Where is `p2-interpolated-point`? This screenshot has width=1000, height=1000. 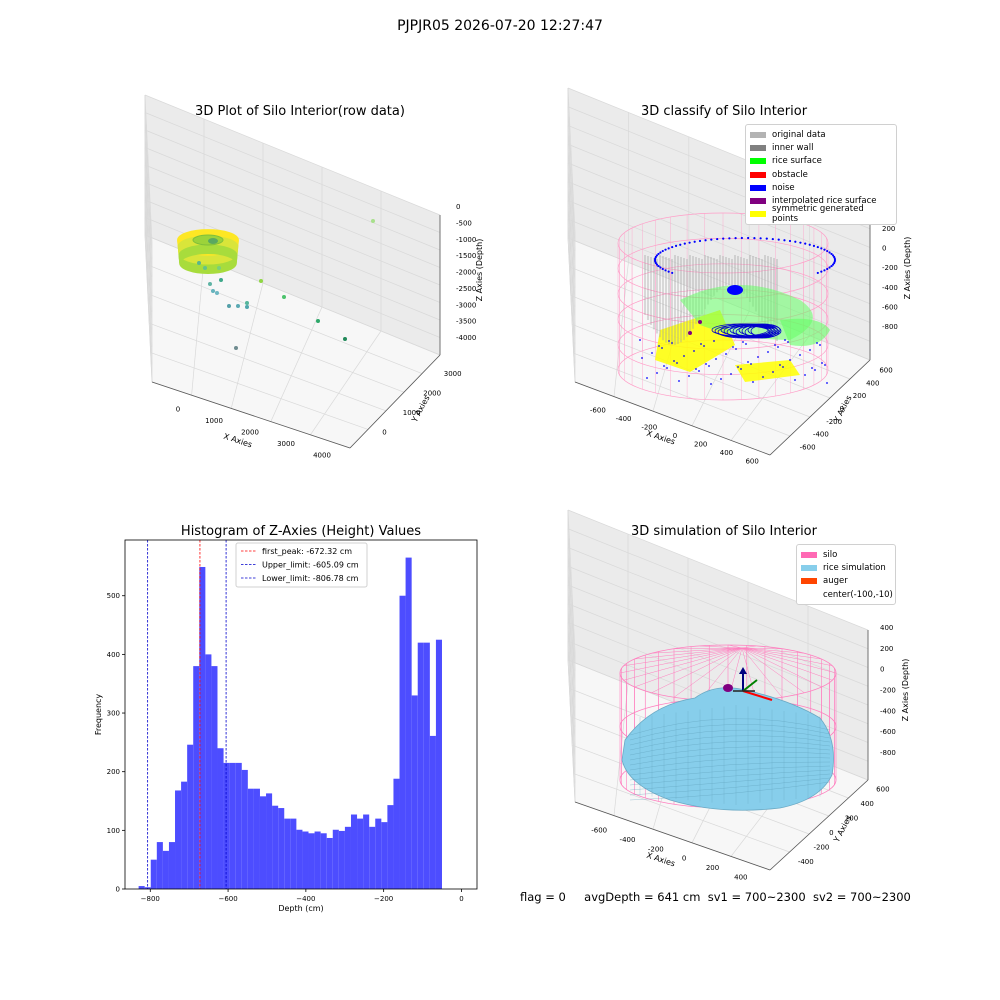 p2-interpolated-point is located at coordinates (700, 322).